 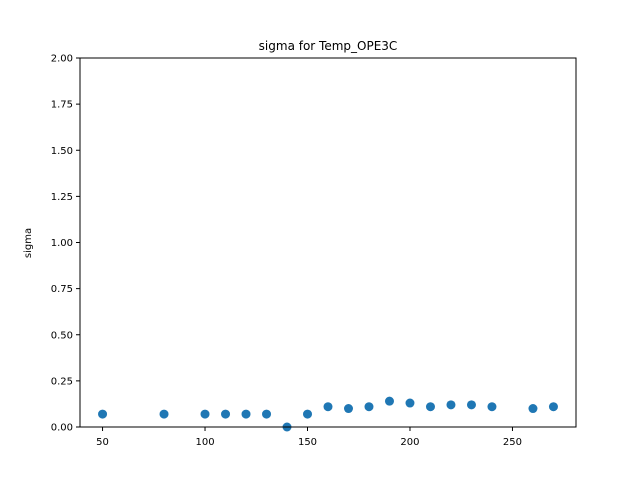 What do you see at coordinates (307, 442) in the screenshot?
I see `x-tick-label: 150` at bounding box center [307, 442].